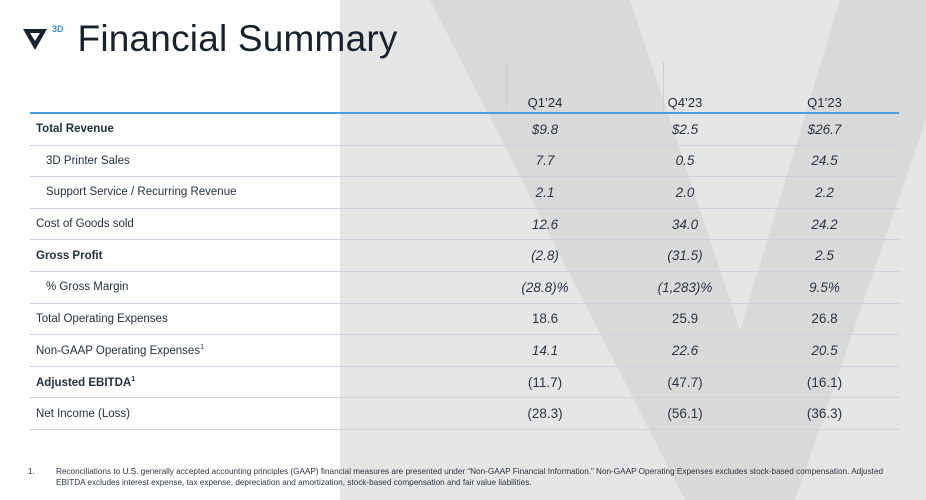 This screenshot has height=500, width=926. What do you see at coordinates (250, 192) in the screenshot?
I see `row-label: Support Service / Recurring Revenue` at bounding box center [250, 192].